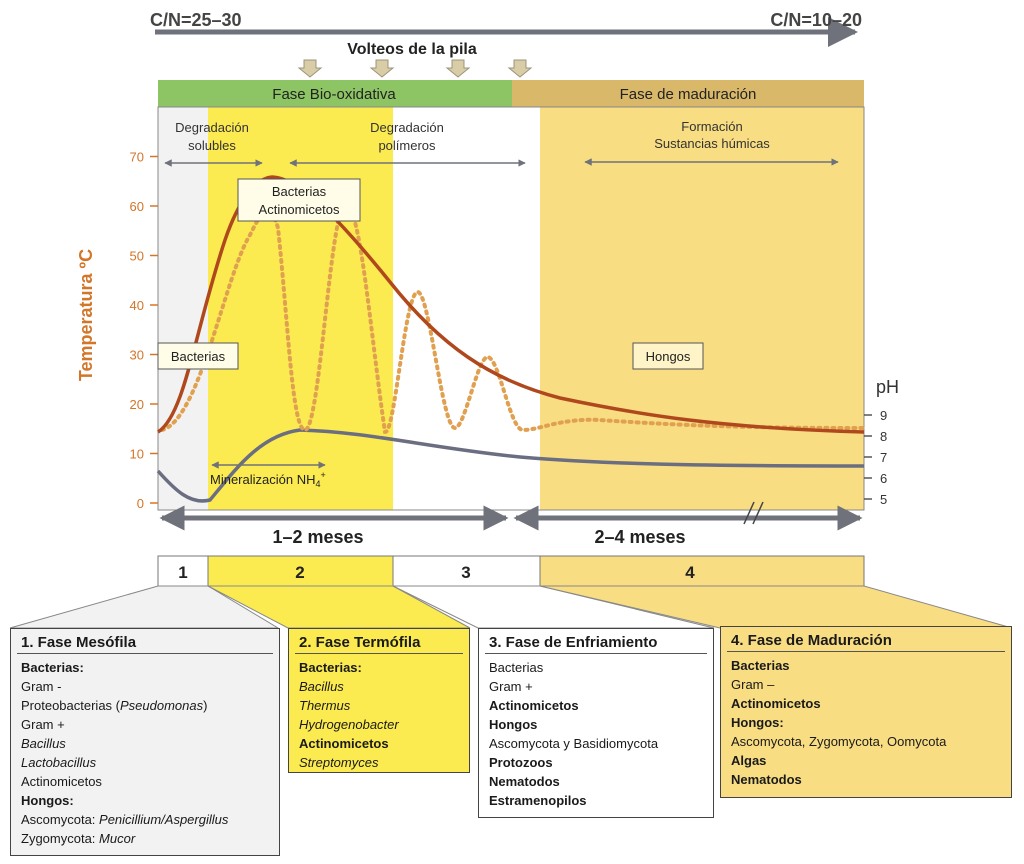  I want to click on temp-tick-label: 30, so click(137, 355).